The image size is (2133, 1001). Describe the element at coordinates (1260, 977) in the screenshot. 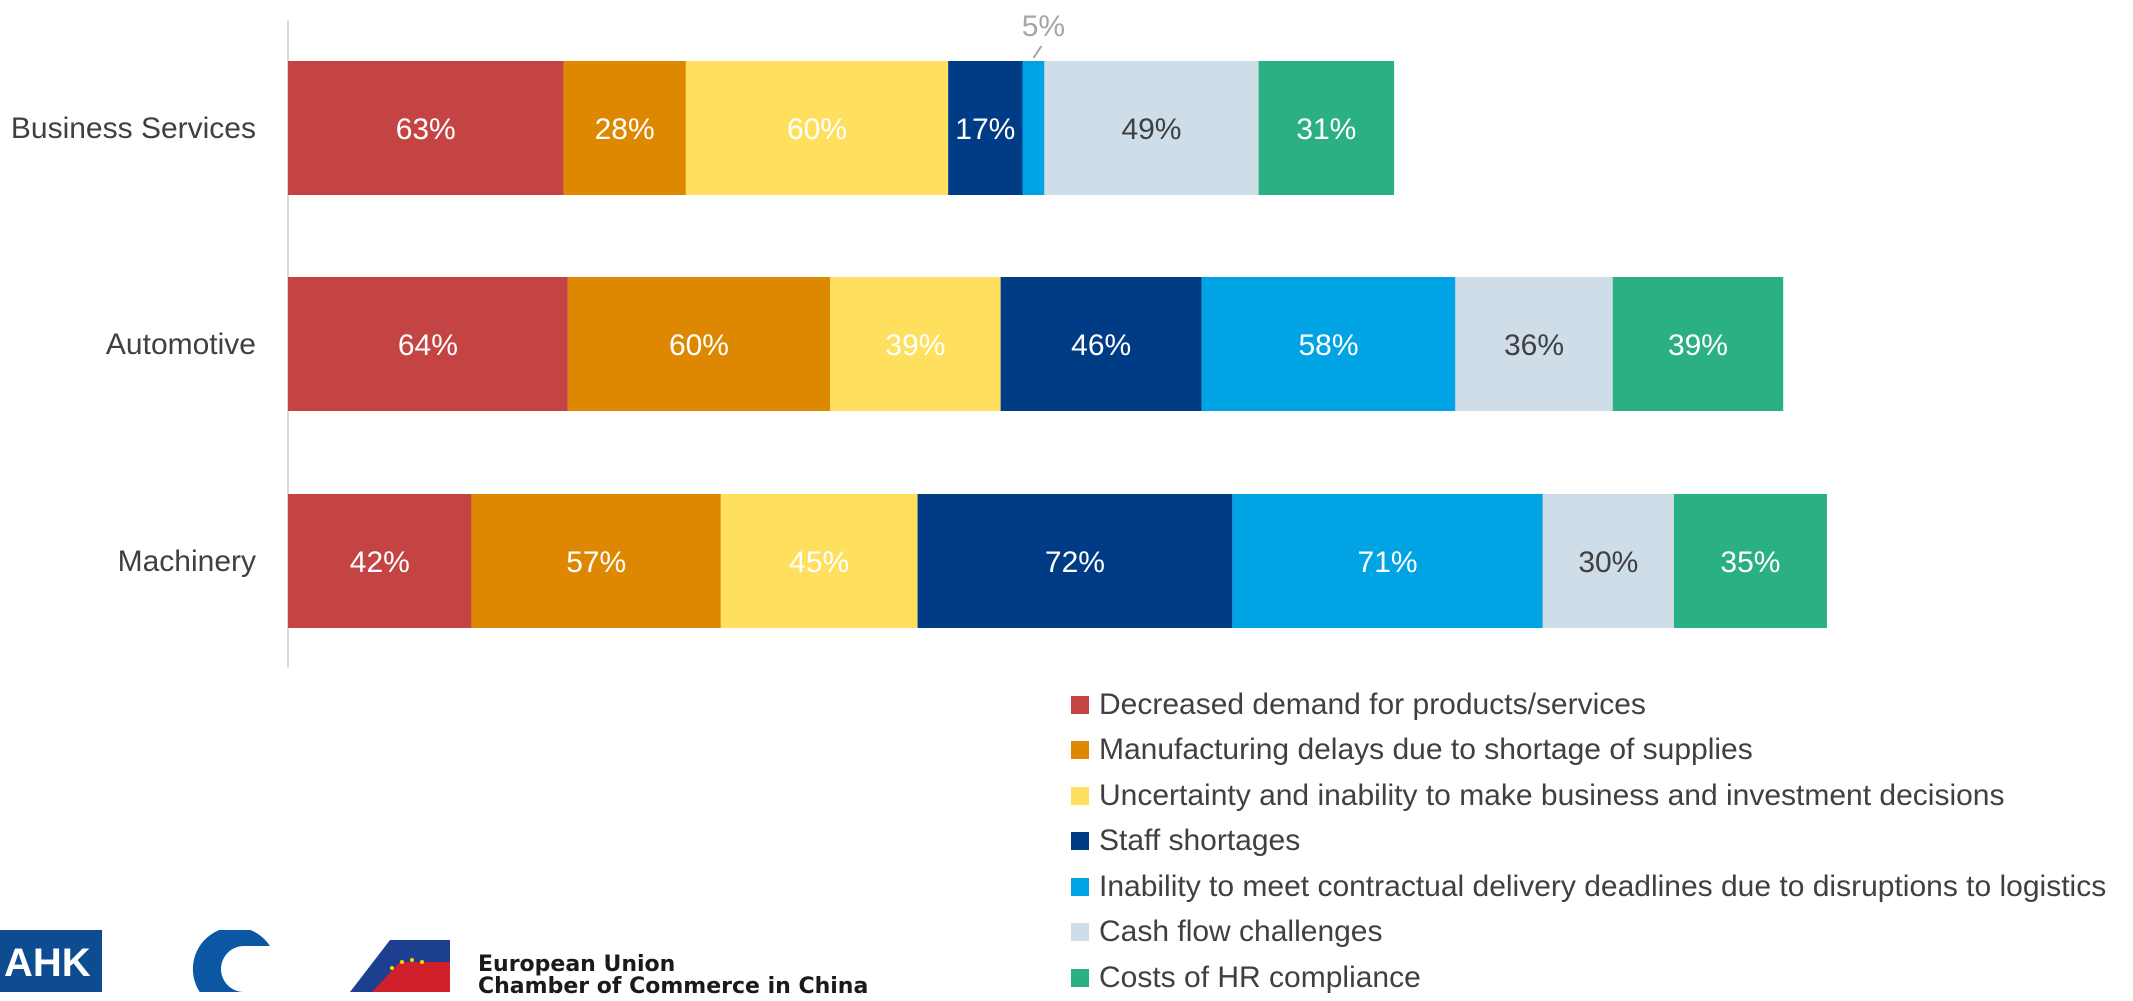

I see `legend-label: Costs of HR compliance` at that location.